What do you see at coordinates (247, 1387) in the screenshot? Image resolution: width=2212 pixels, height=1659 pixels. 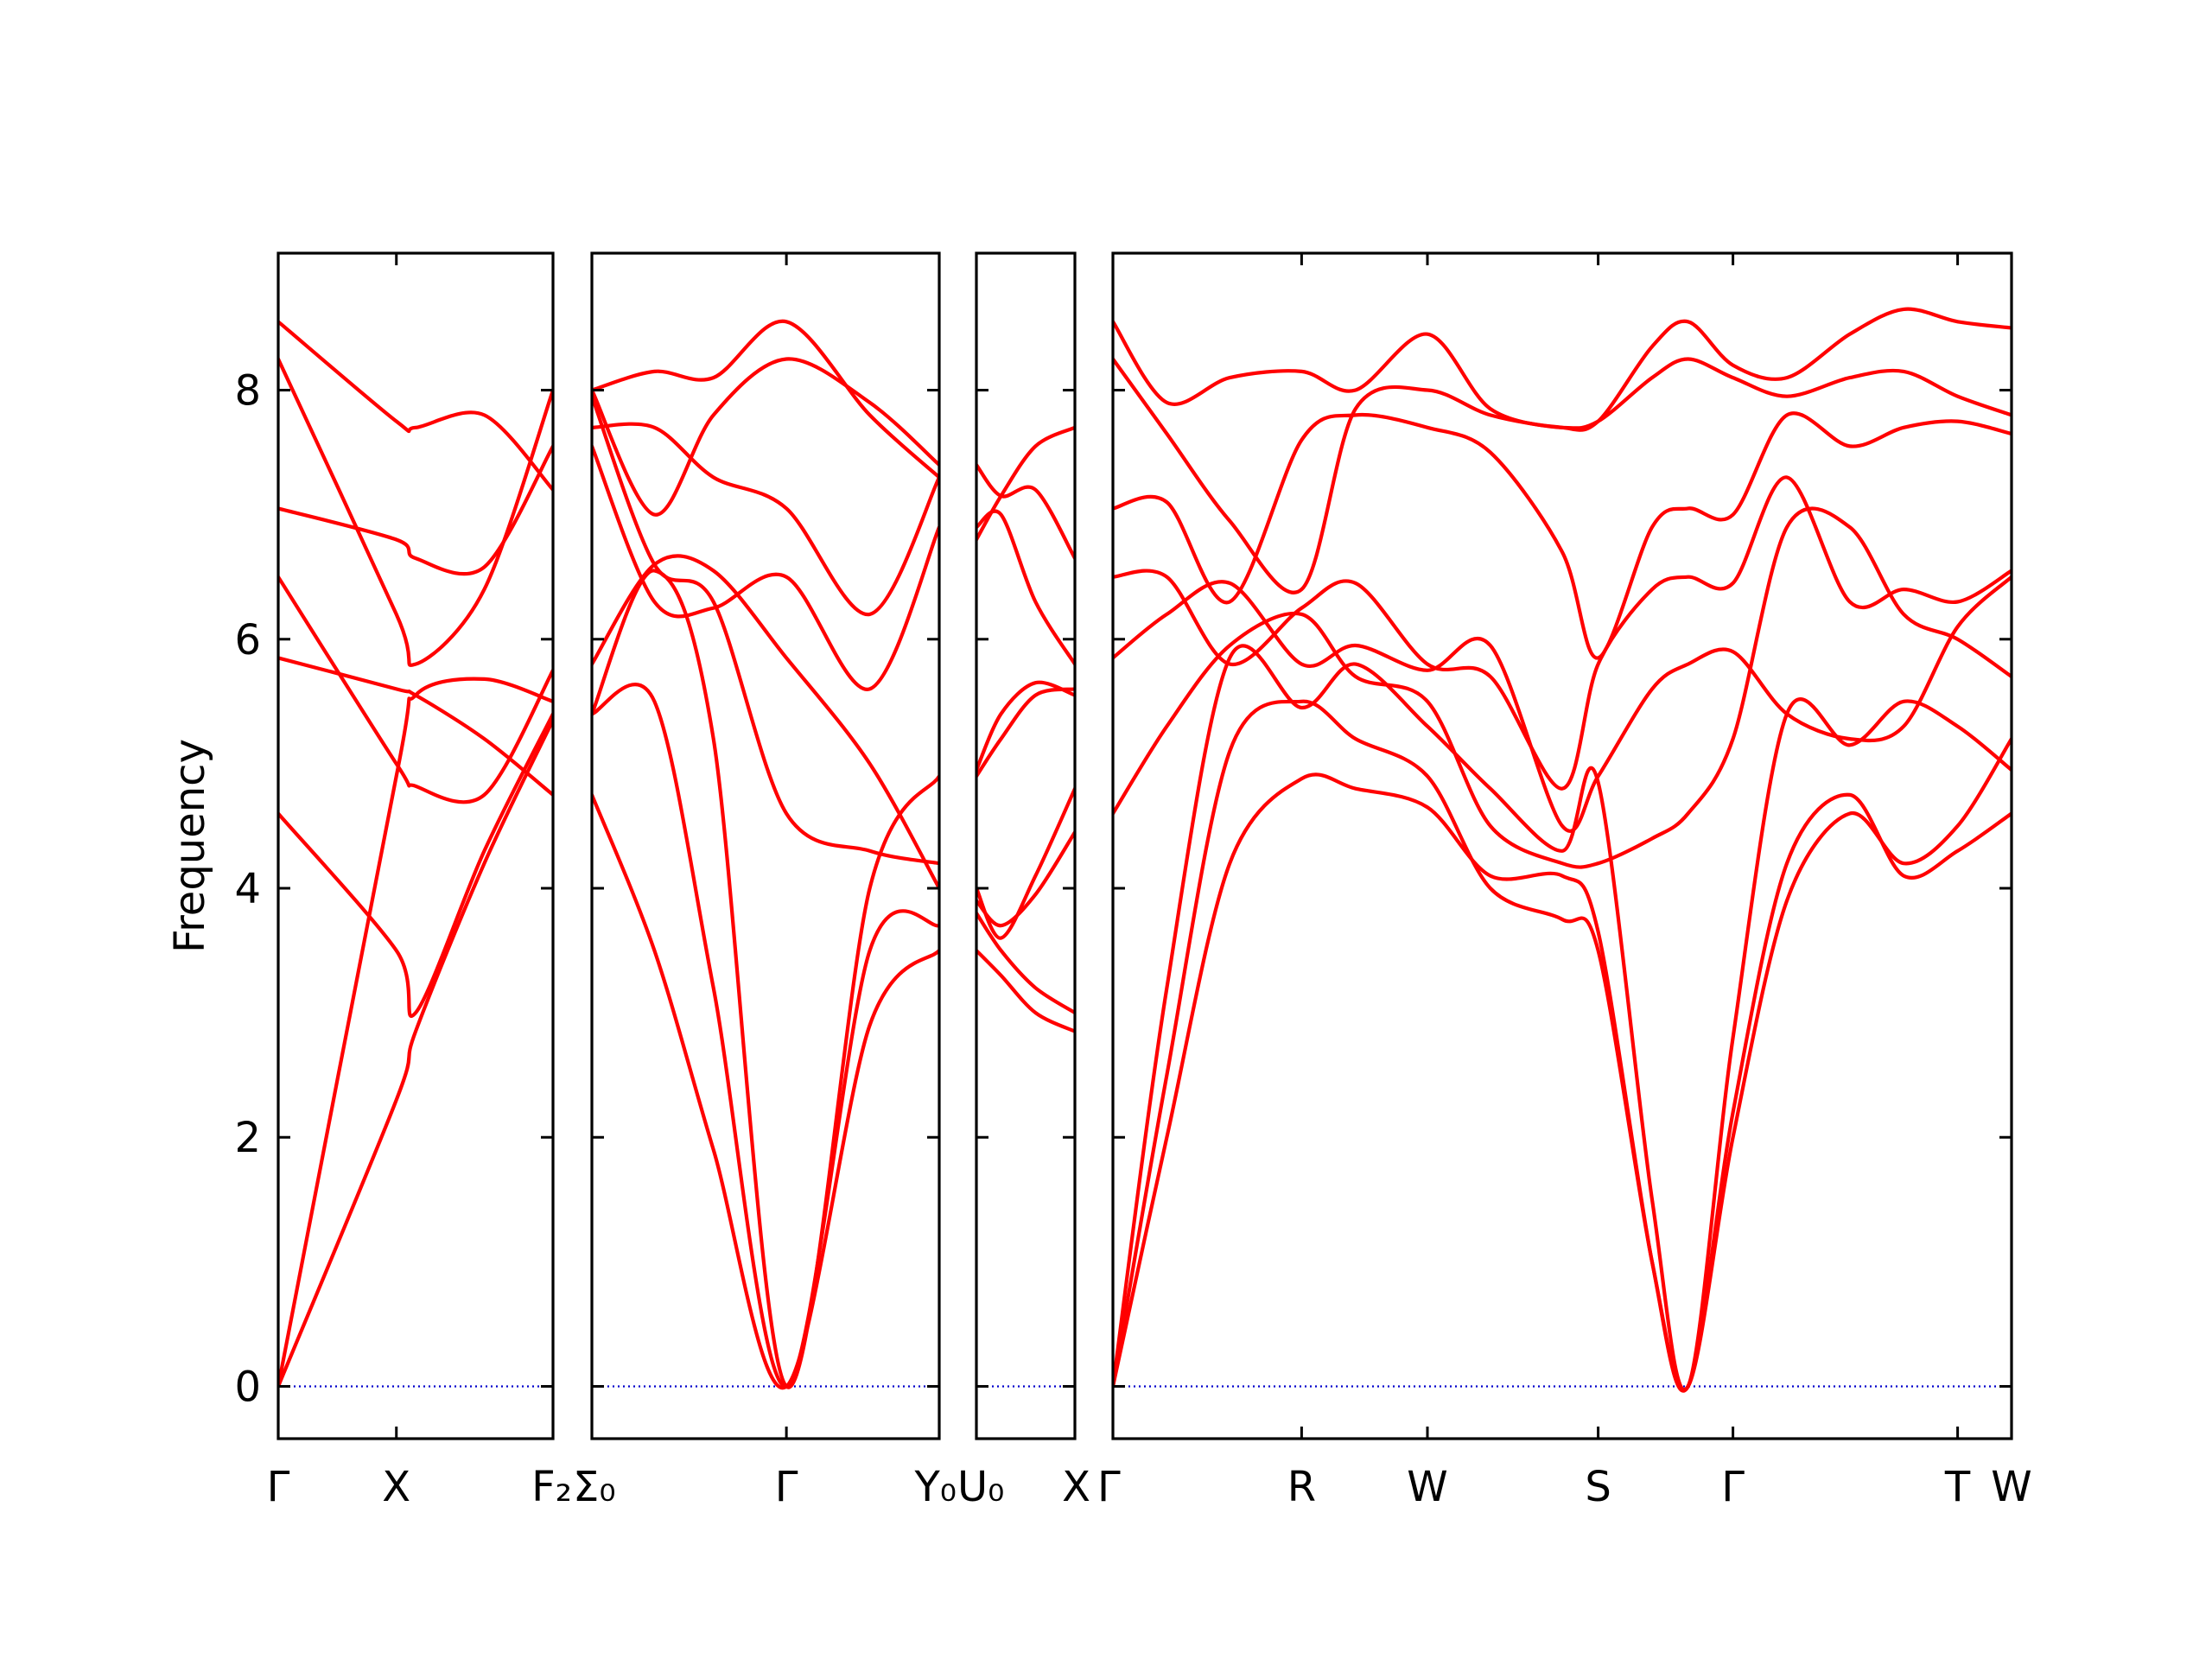 I see `y-tick-label: 0` at bounding box center [247, 1387].